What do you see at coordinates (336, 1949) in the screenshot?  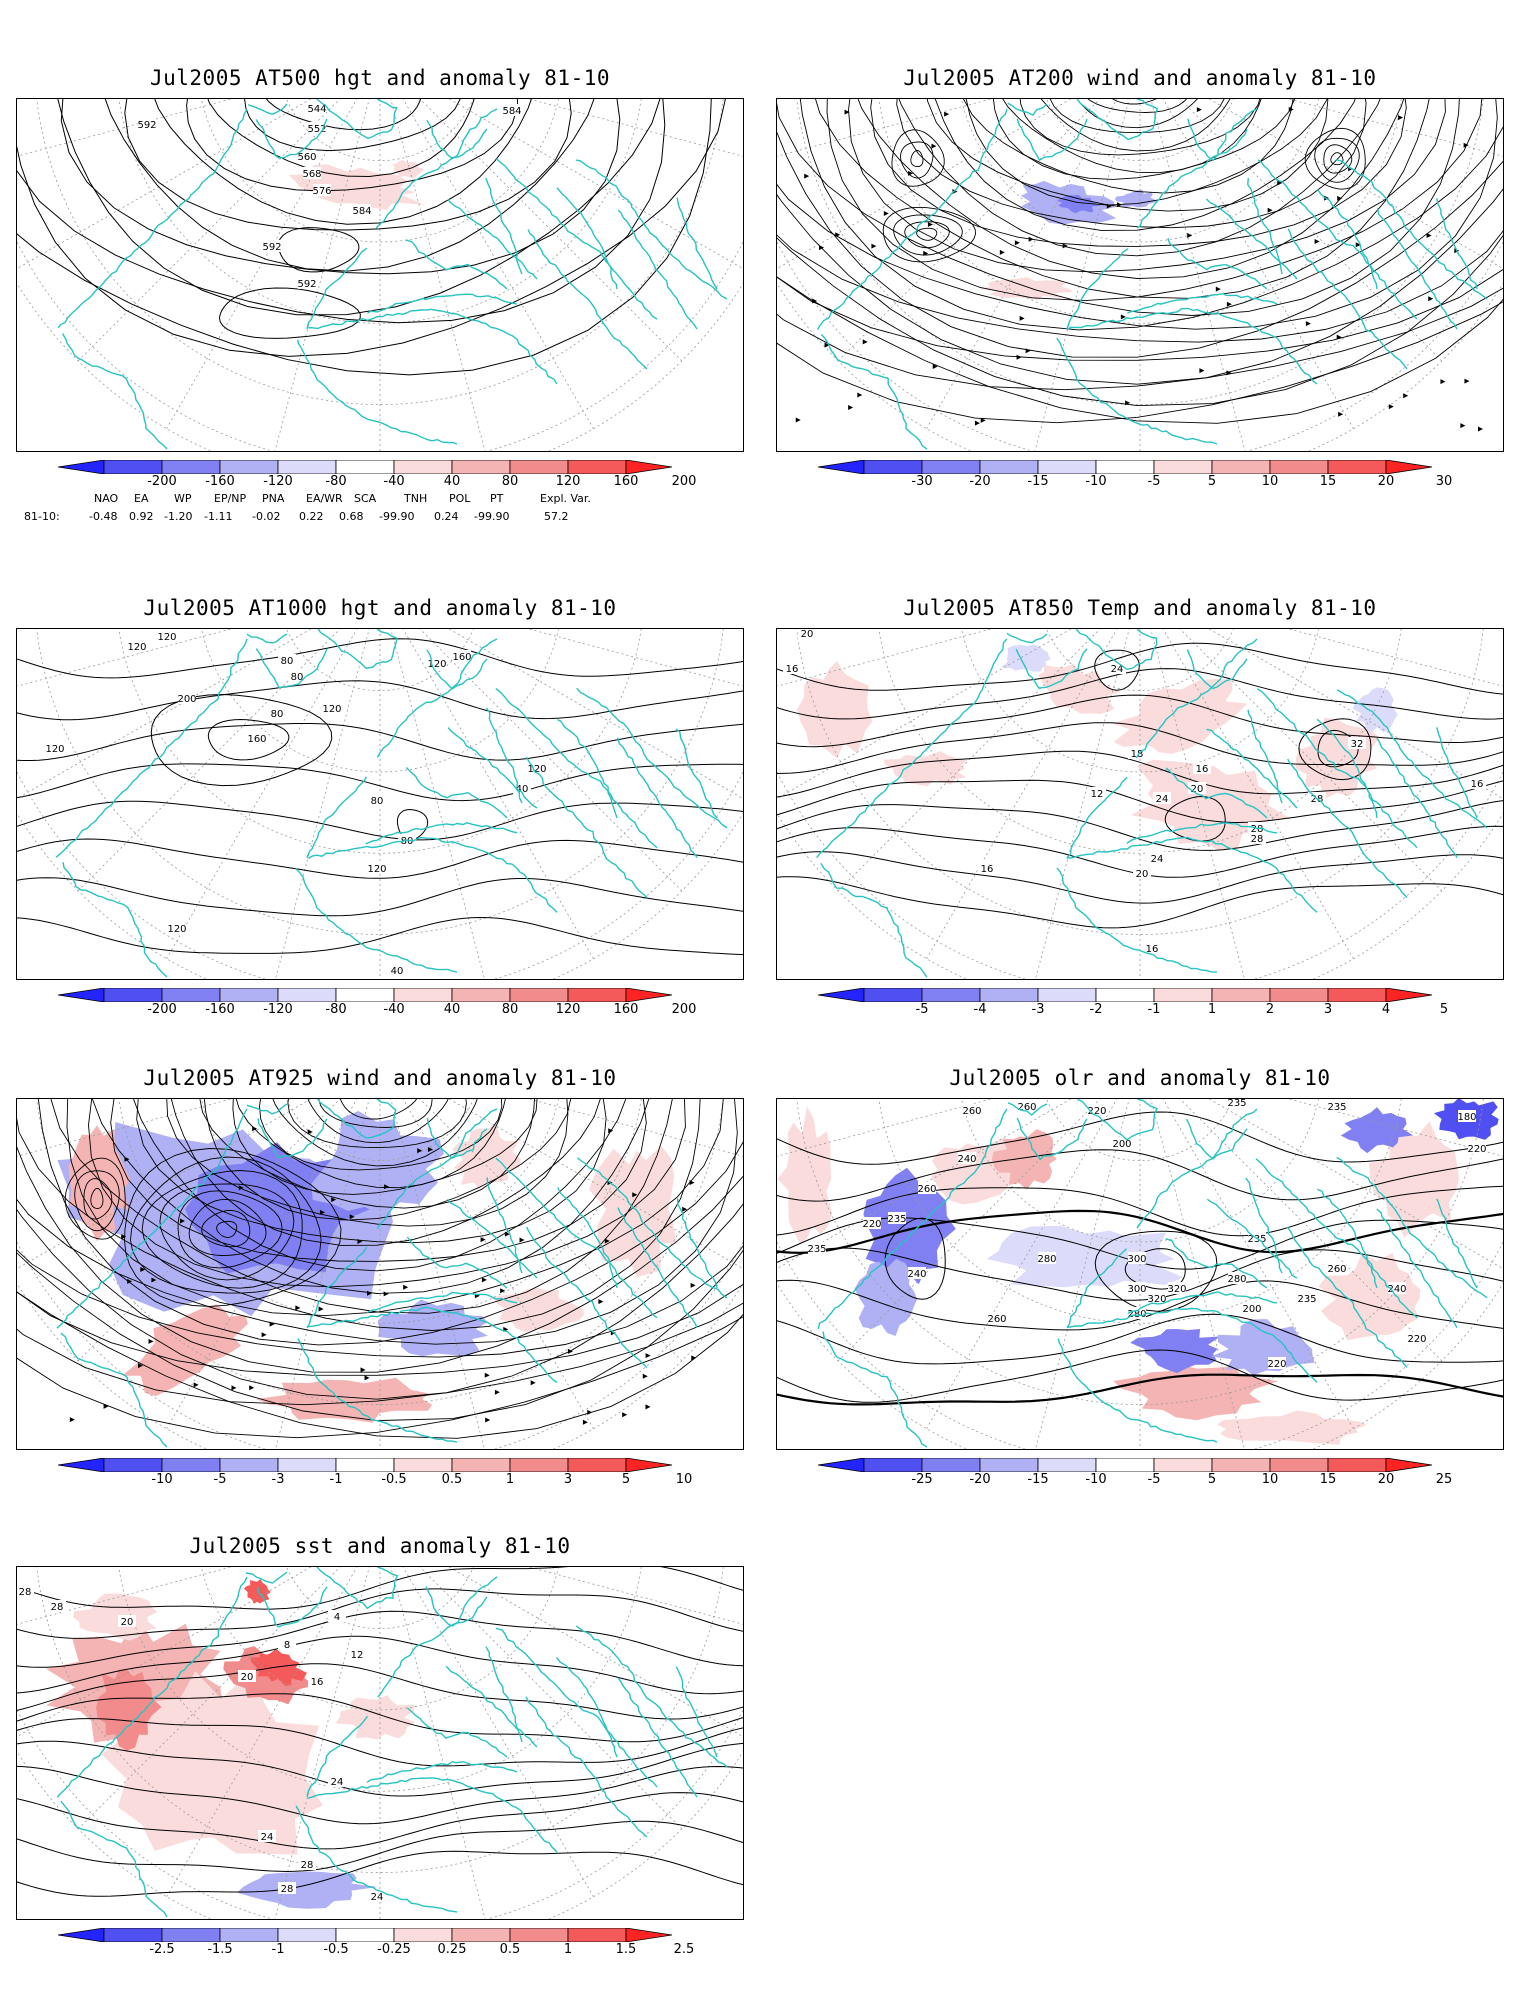 I see `colorbar-tick-label: -0.5` at bounding box center [336, 1949].